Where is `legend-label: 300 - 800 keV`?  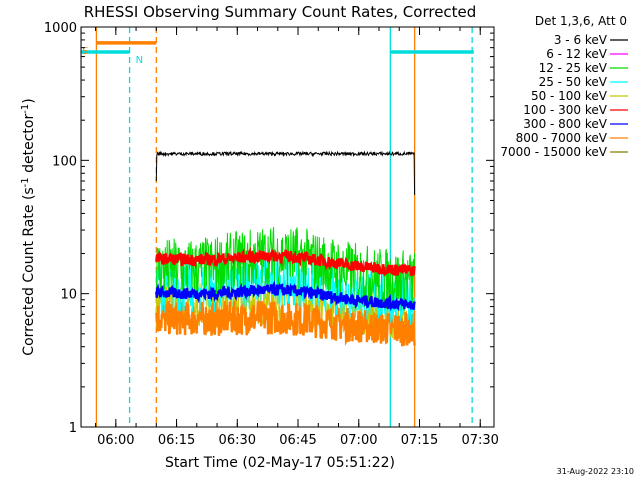
legend-label: 300 - 800 keV is located at coordinates (565, 124).